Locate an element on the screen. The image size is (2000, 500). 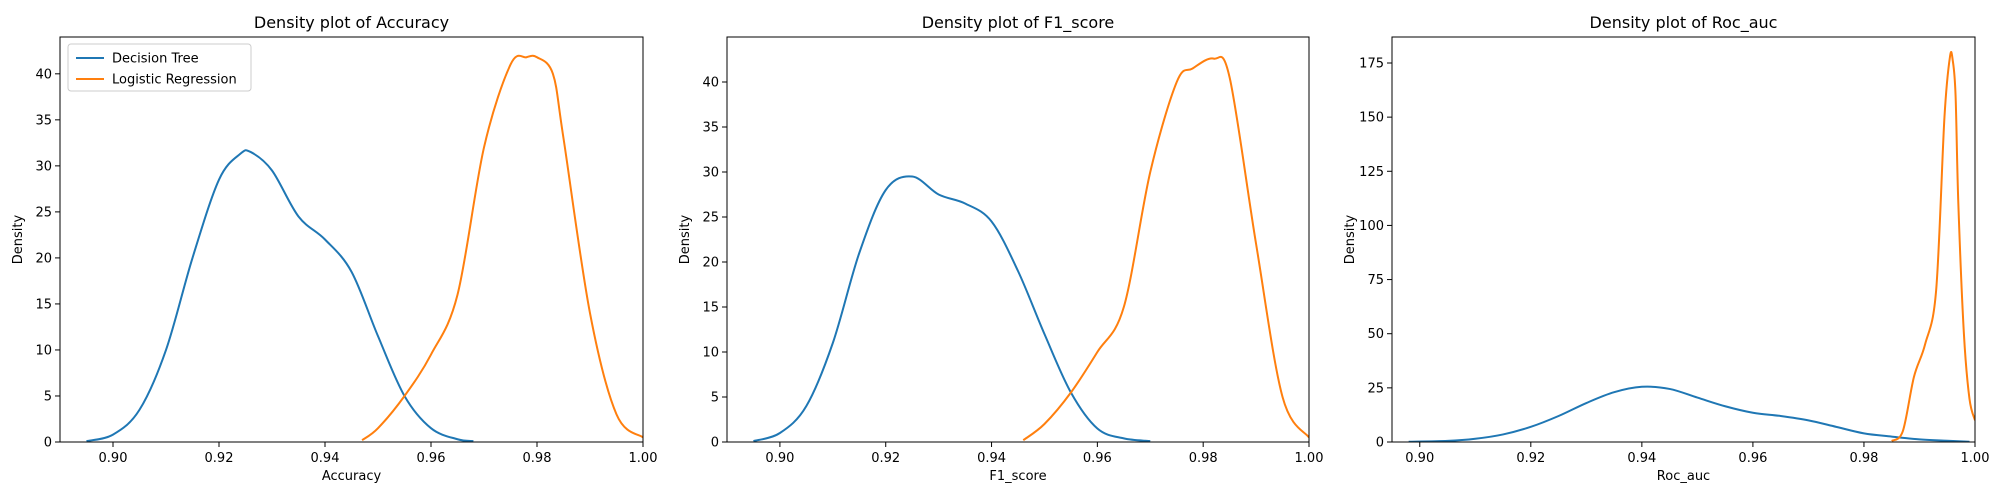
legend-label: Logistic Regression is located at coordinates (174, 80).